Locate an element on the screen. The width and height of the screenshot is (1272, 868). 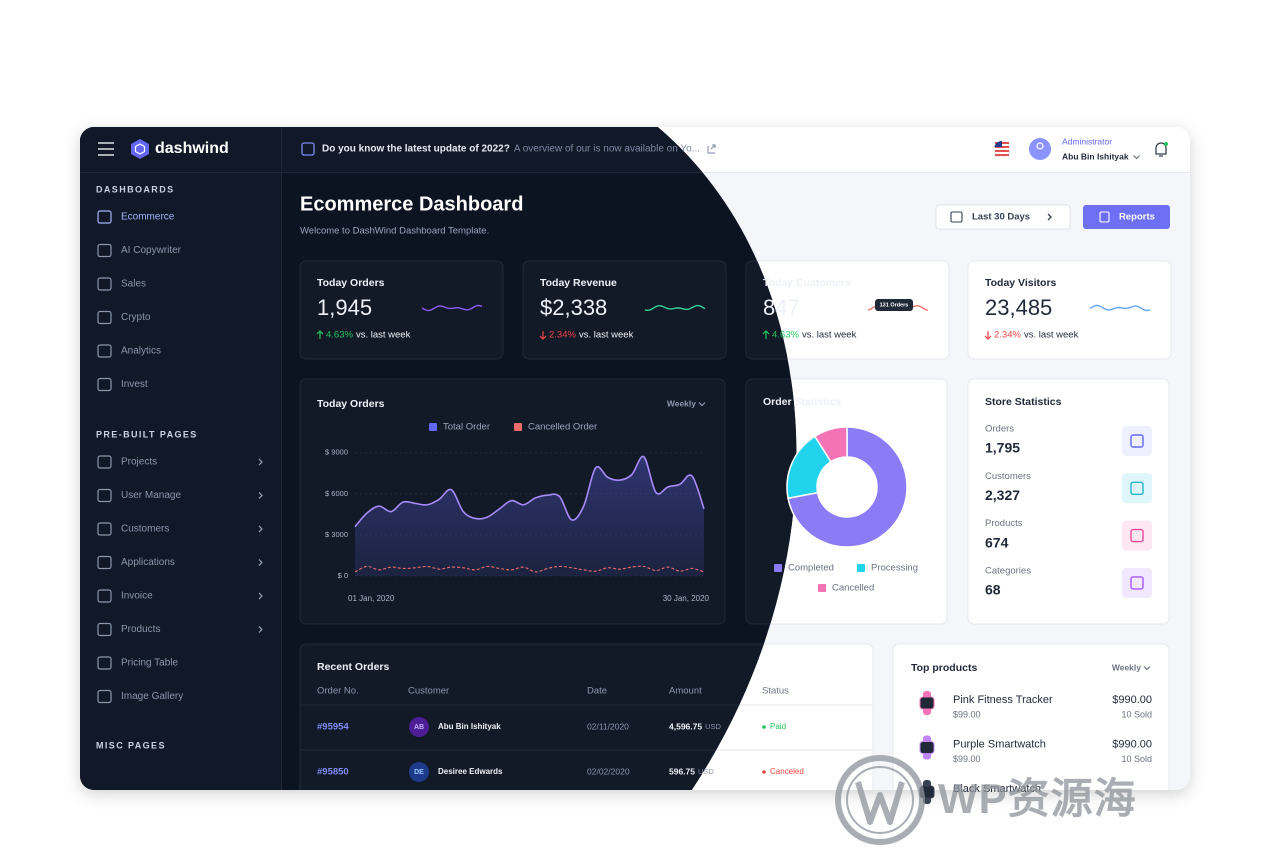
stat-note: vs. last week is located at coordinates (1051, 335).